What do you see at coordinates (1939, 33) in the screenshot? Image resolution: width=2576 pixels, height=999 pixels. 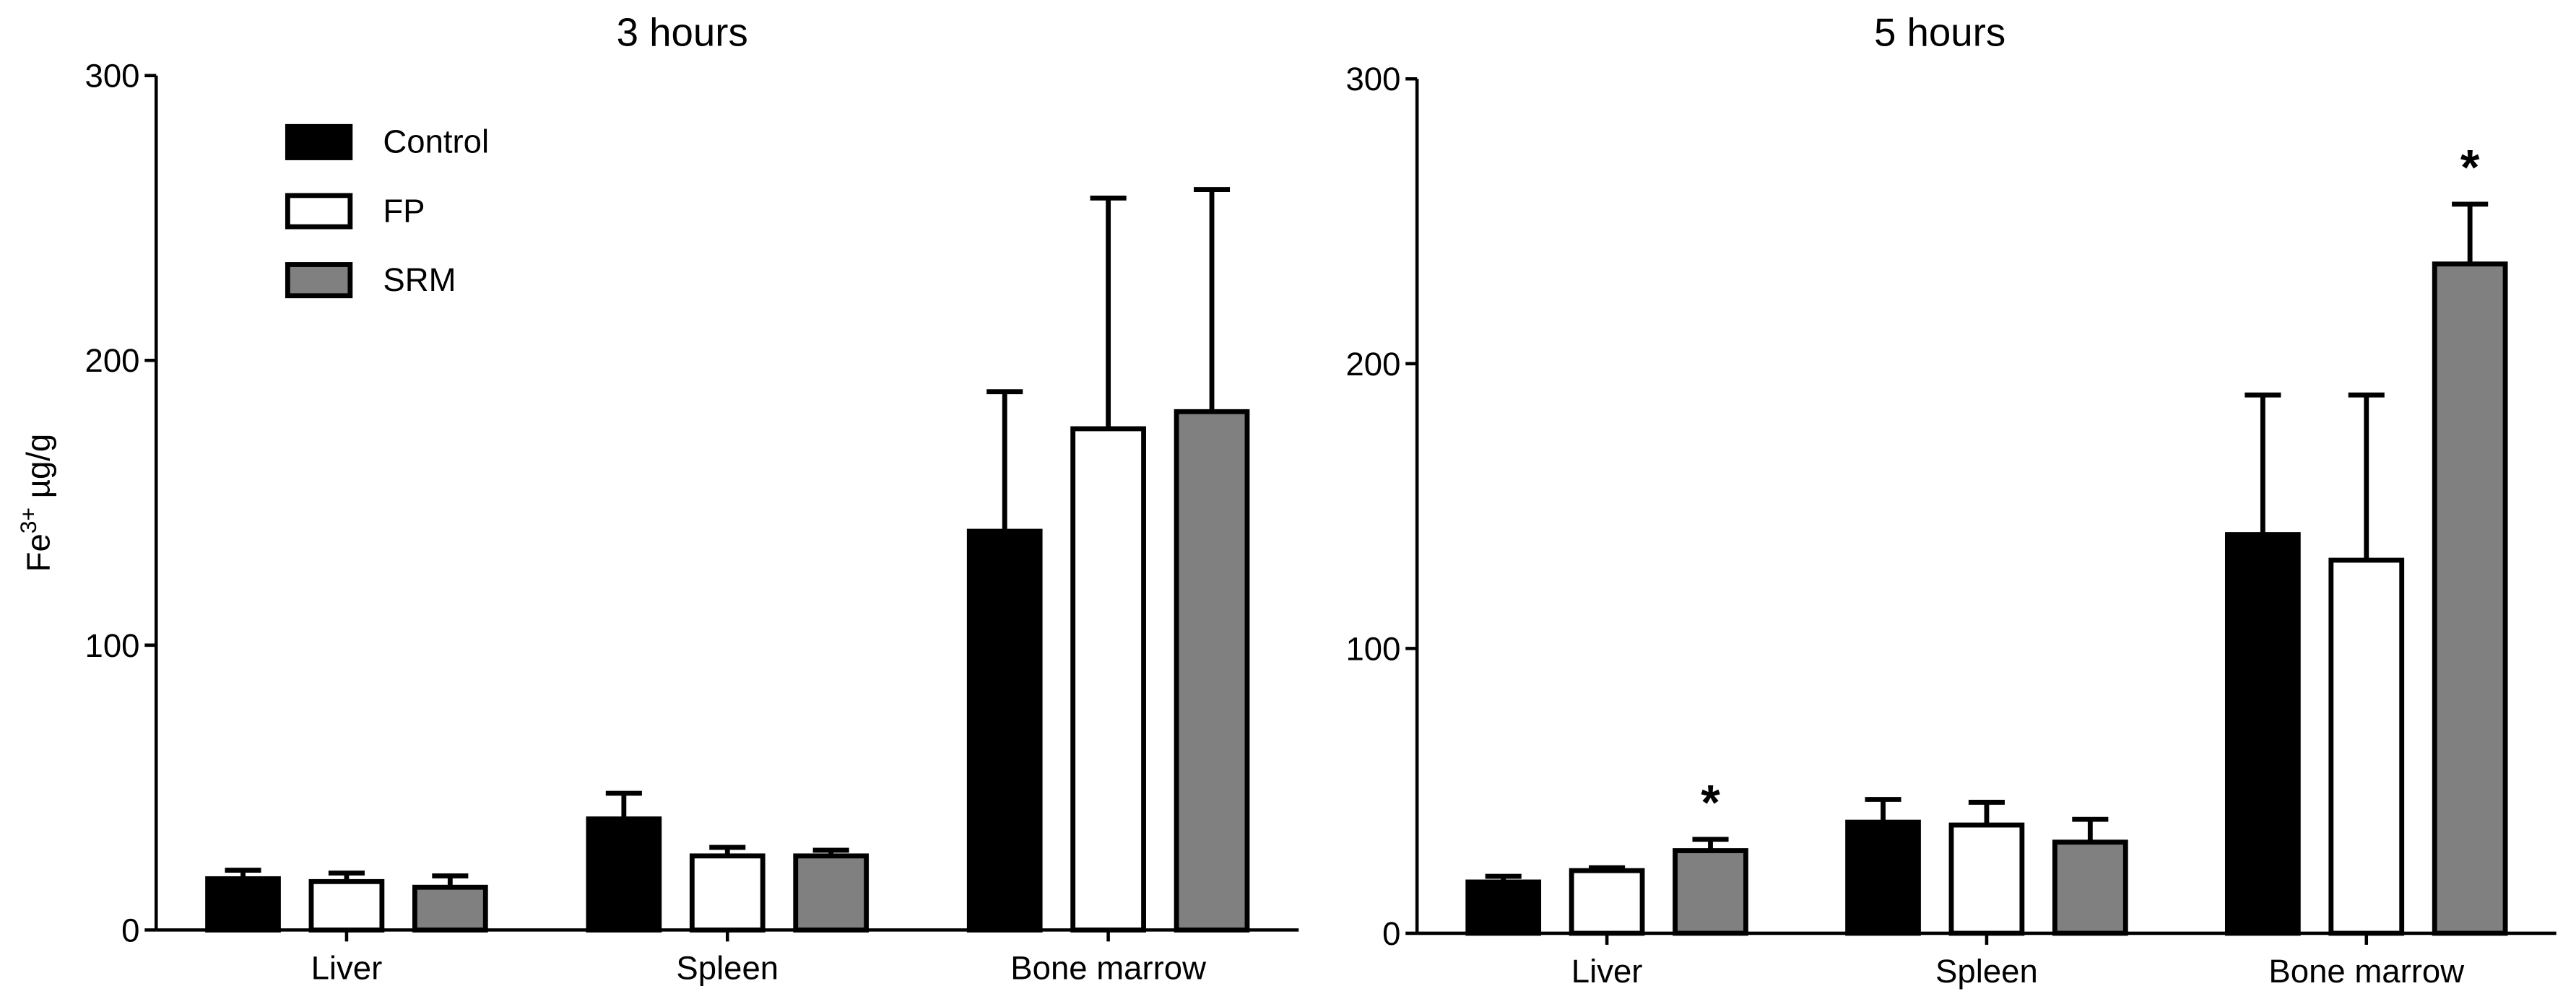 I see `chart-title: 5 hours` at bounding box center [1939, 33].